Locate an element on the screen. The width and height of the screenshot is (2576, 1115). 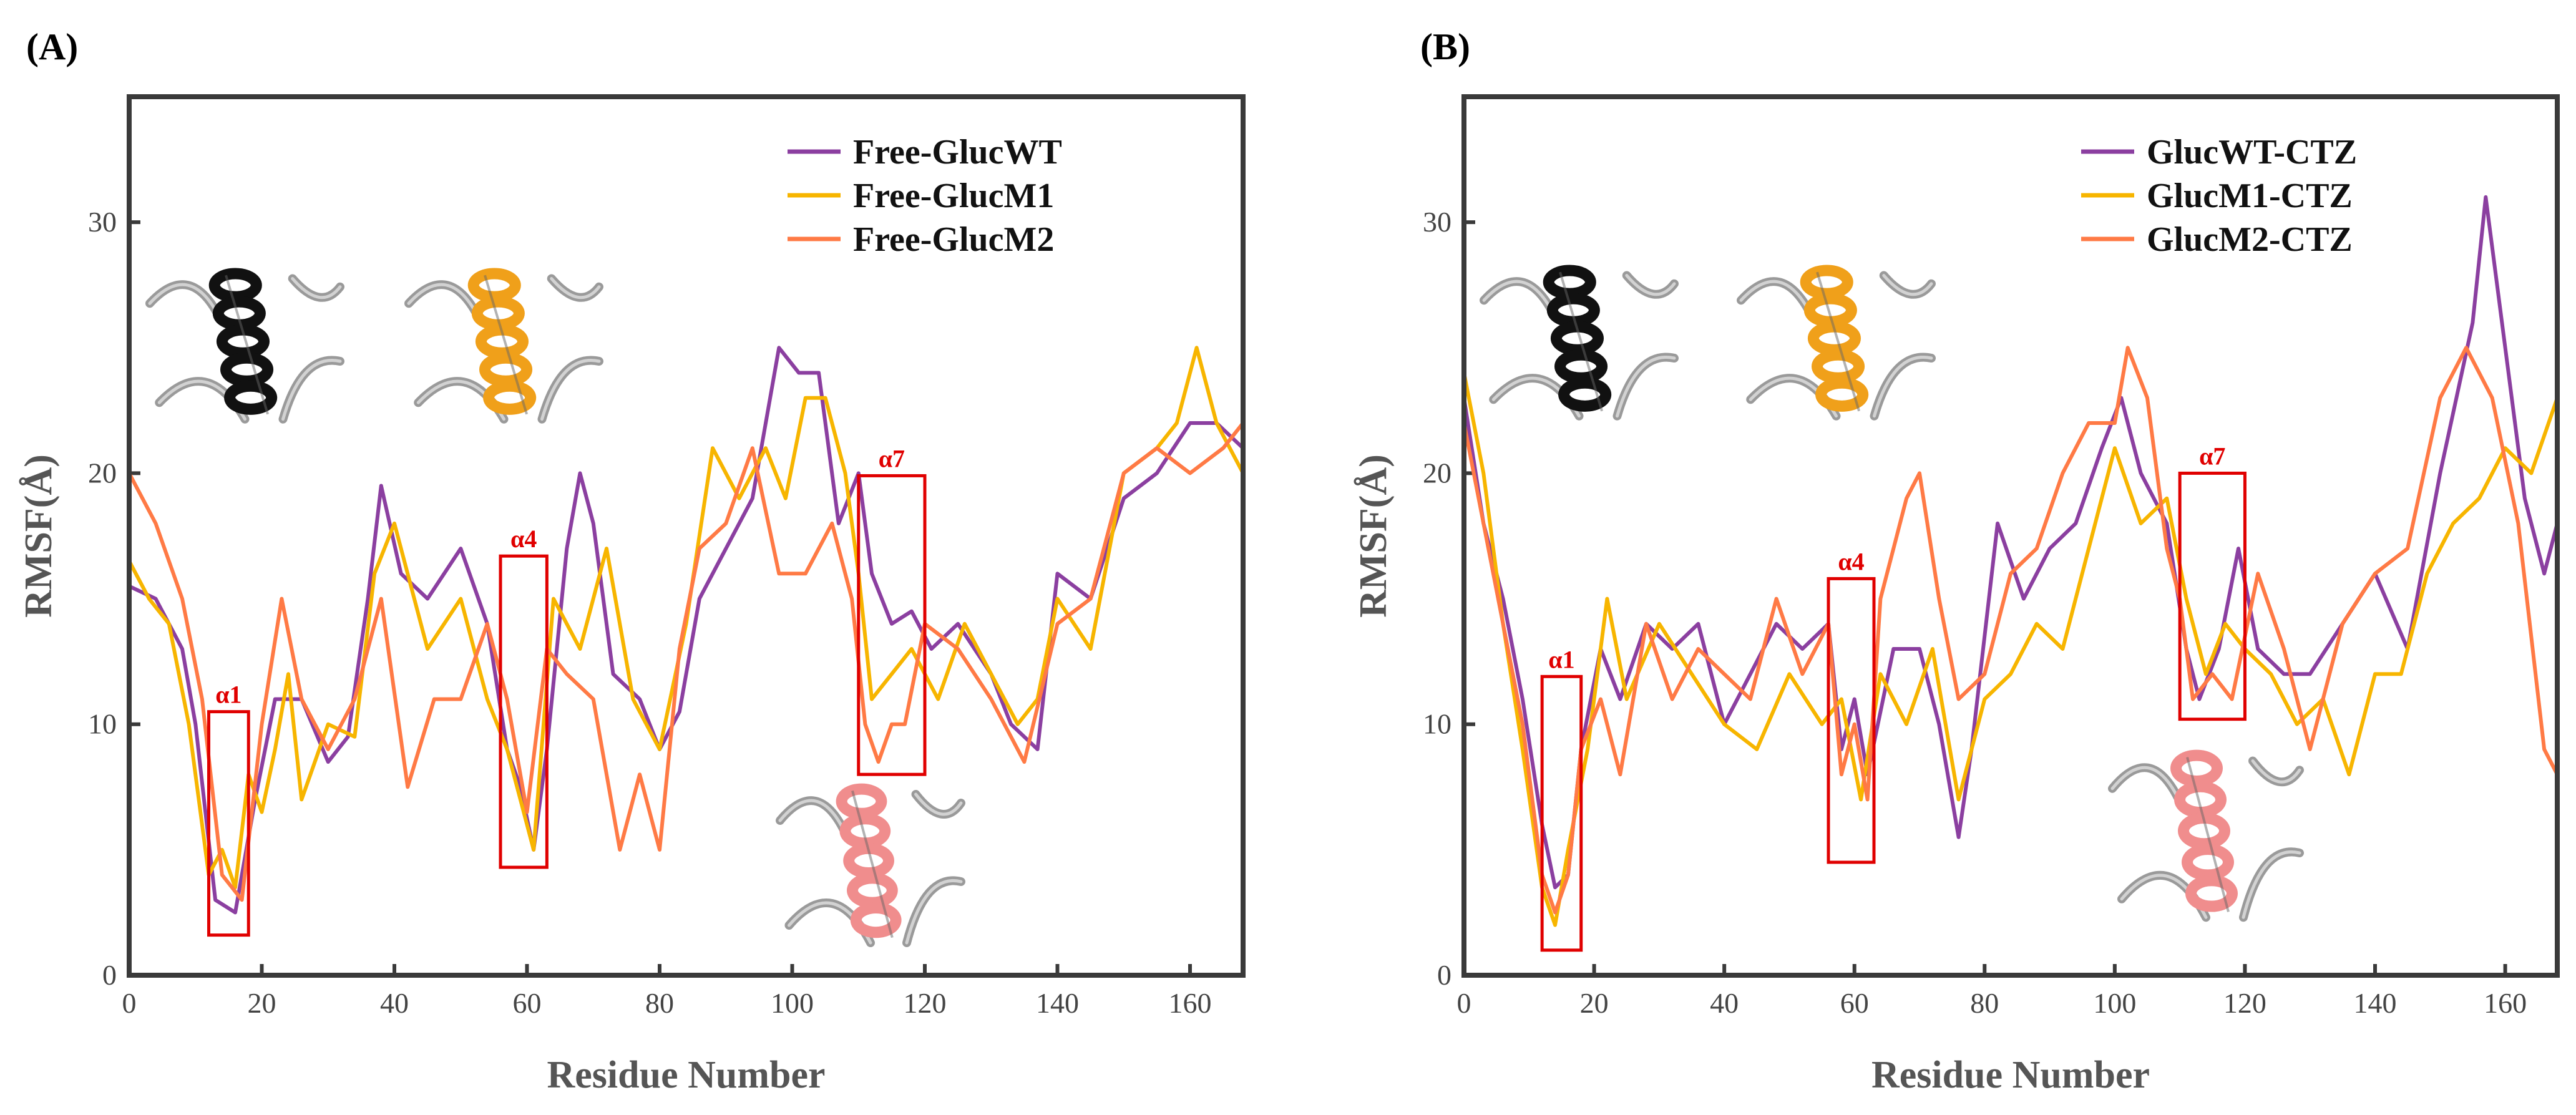
legend-label: GlucM1-CTZ is located at coordinates (2250, 196).